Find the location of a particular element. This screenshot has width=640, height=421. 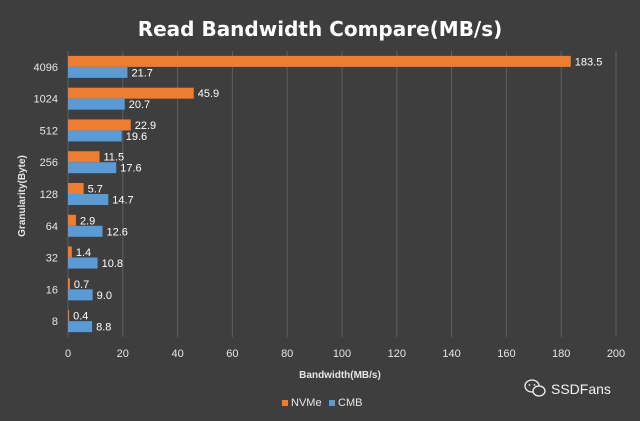

y-tick-label: 16 is located at coordinates (52, 290).